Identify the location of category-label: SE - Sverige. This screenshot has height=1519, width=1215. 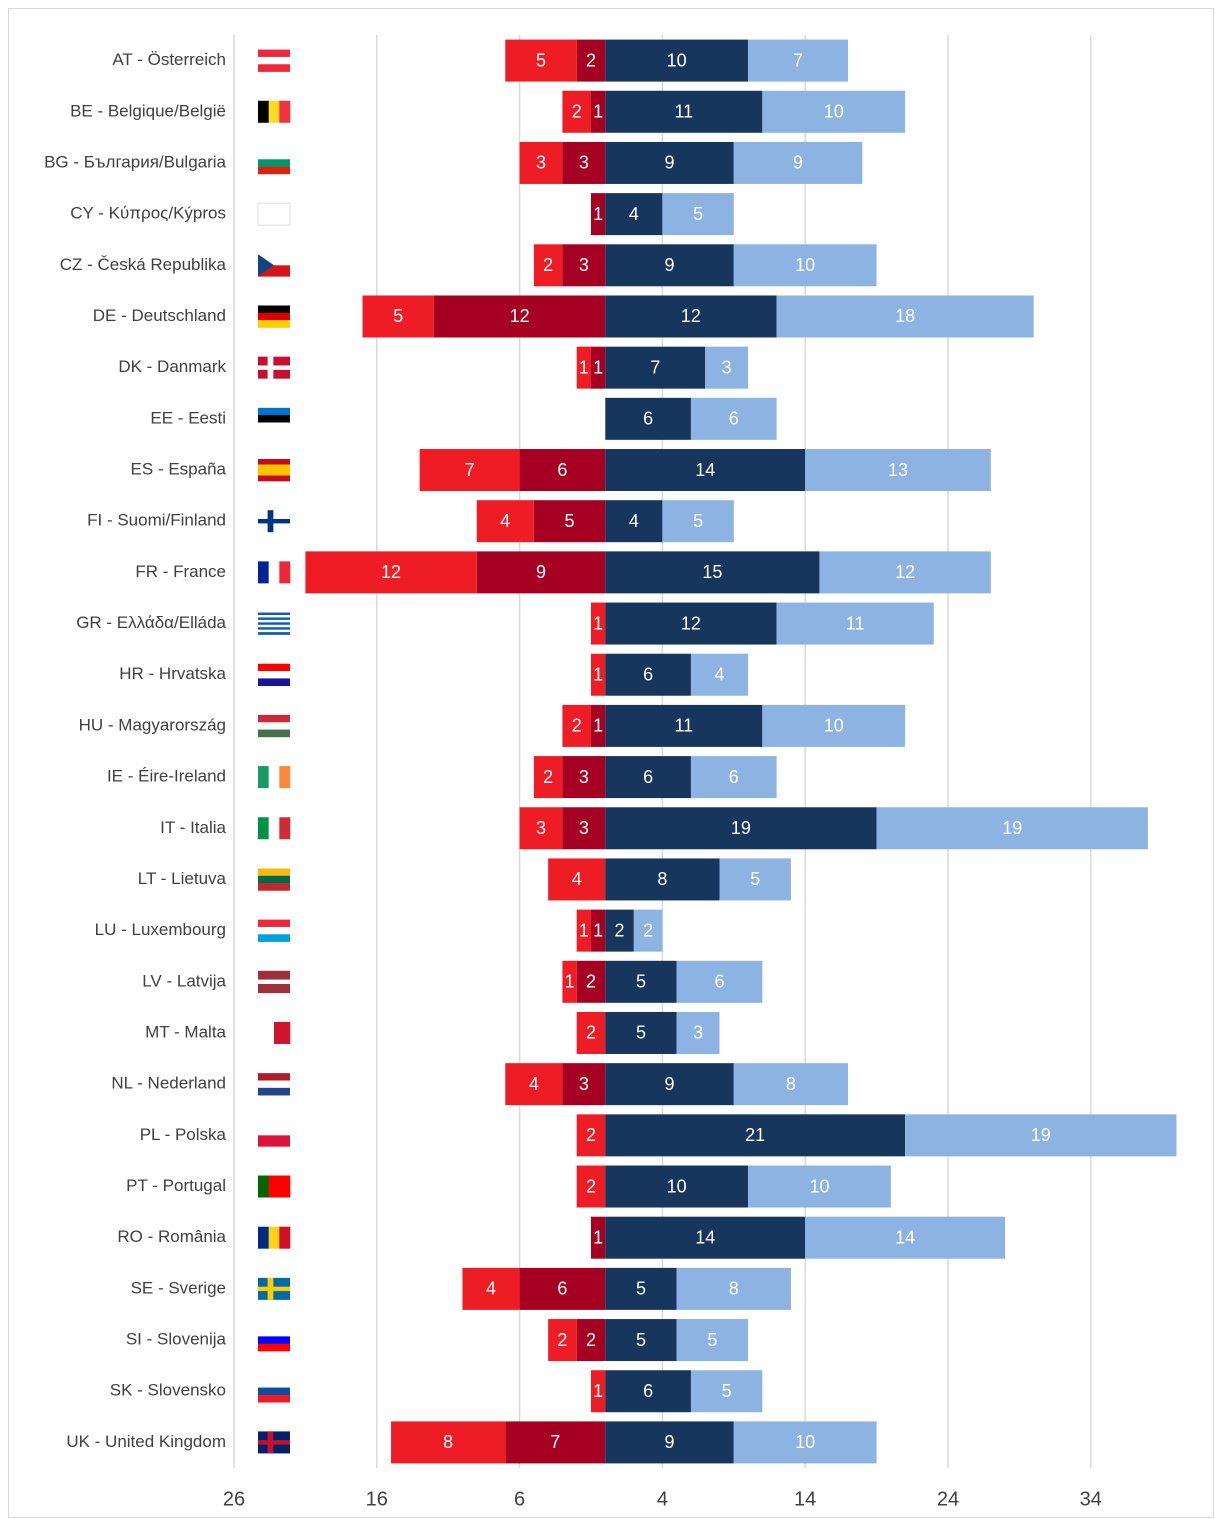
(178, 1287).